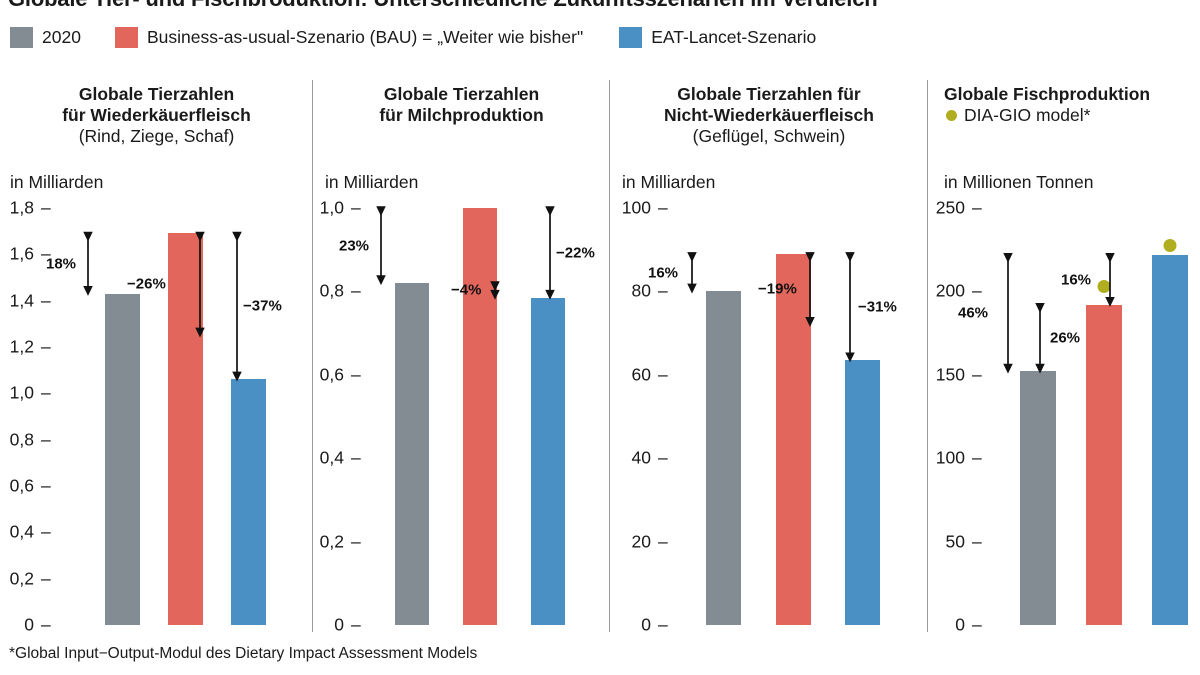  What do you see at coordinates (793, 439) in the screenshot?
I see `bar-bau` at bounding box center [793, 439].